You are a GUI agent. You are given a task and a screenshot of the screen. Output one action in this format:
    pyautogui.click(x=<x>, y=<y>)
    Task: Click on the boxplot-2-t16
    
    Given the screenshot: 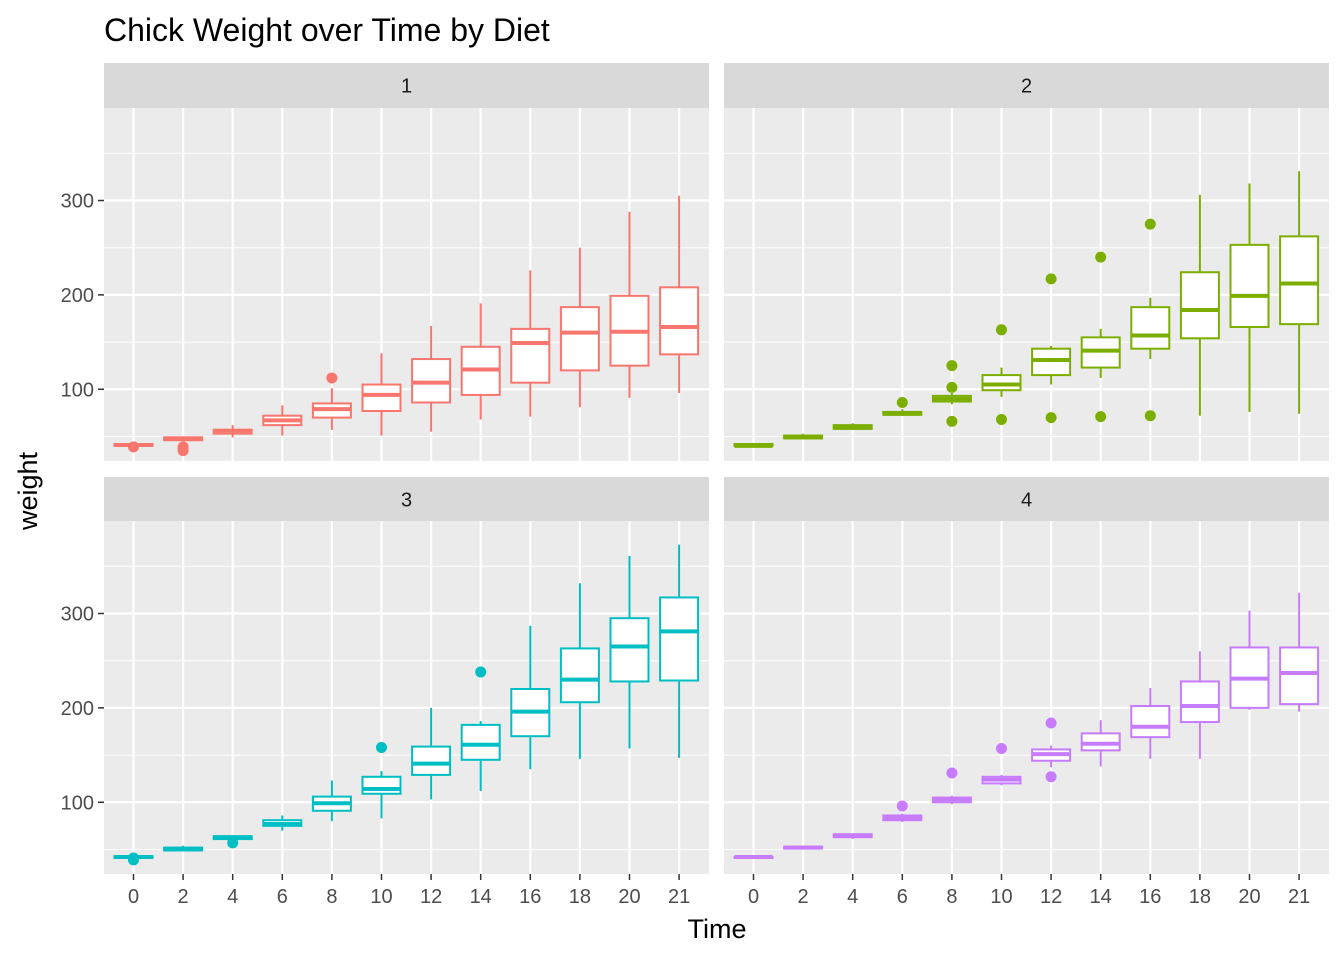 What is the action you would take?
    pyautogui.click(x=1150, y=320)
    